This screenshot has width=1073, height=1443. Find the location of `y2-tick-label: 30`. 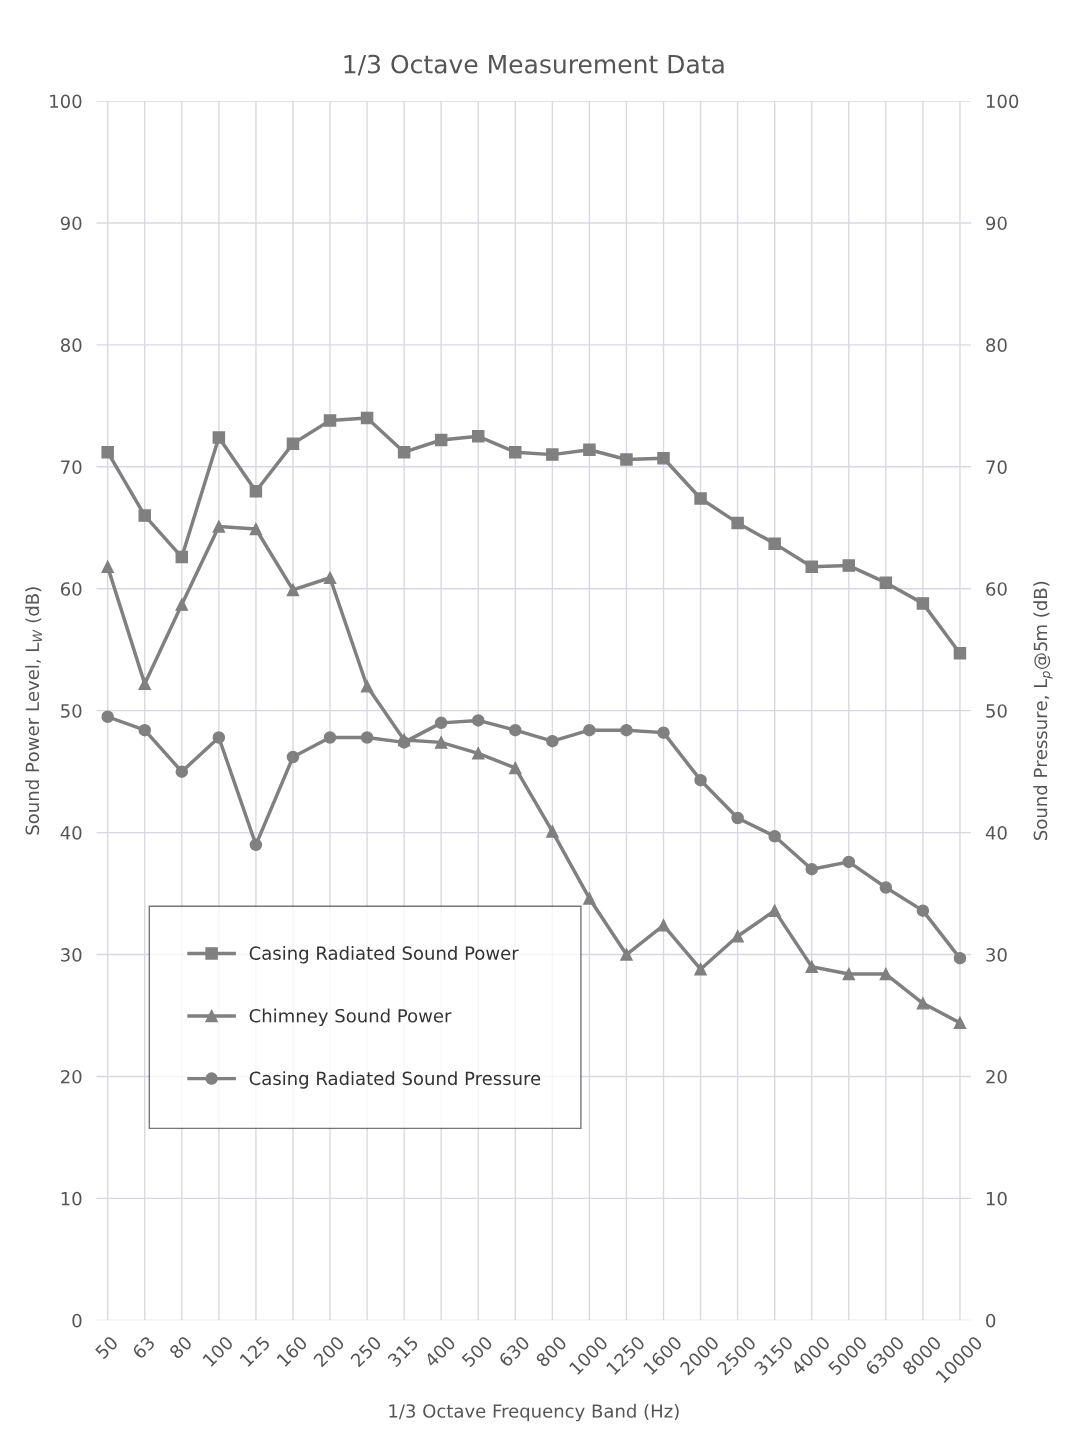

y2-tick-label: 30 is located at coordinates (996, 955).